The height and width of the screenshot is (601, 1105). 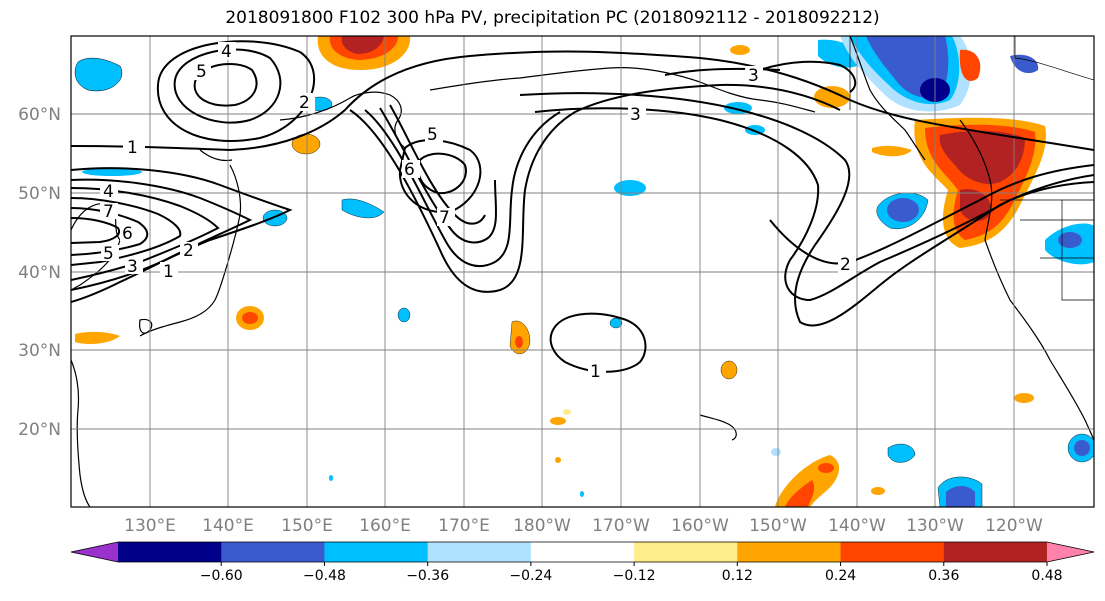 I want to click on colorbar-tick-label: 0.48, so click(x=1046, y=576).